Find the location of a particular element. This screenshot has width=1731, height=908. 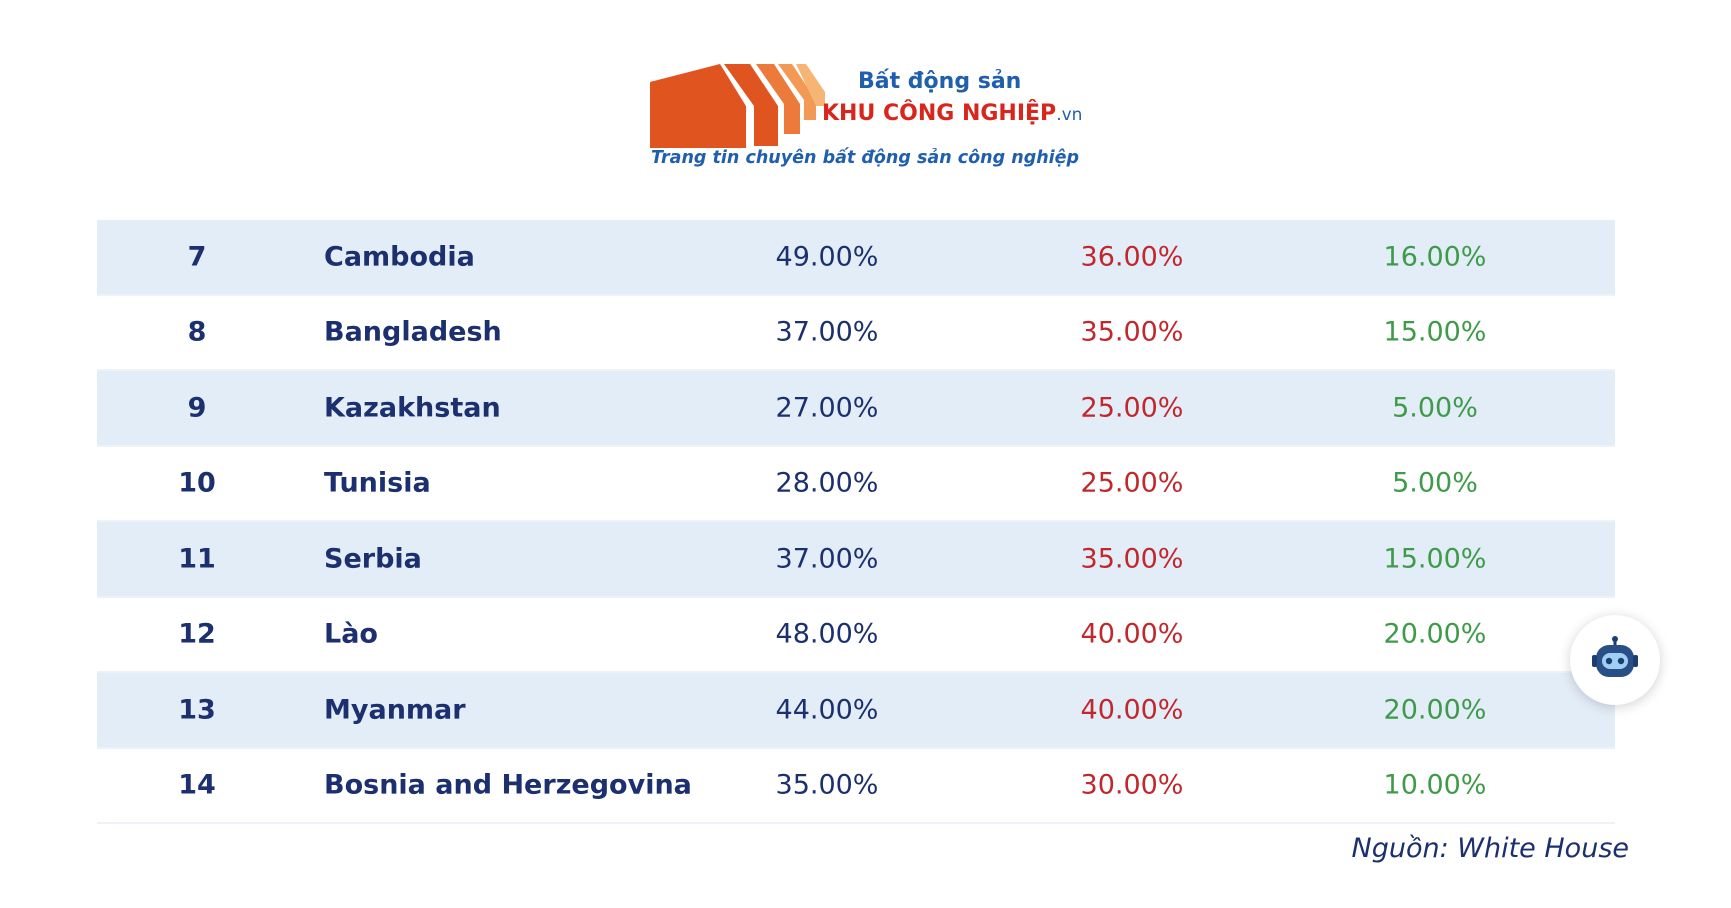

value-cell-1: 27.00% is located at coordinates (827, 408).